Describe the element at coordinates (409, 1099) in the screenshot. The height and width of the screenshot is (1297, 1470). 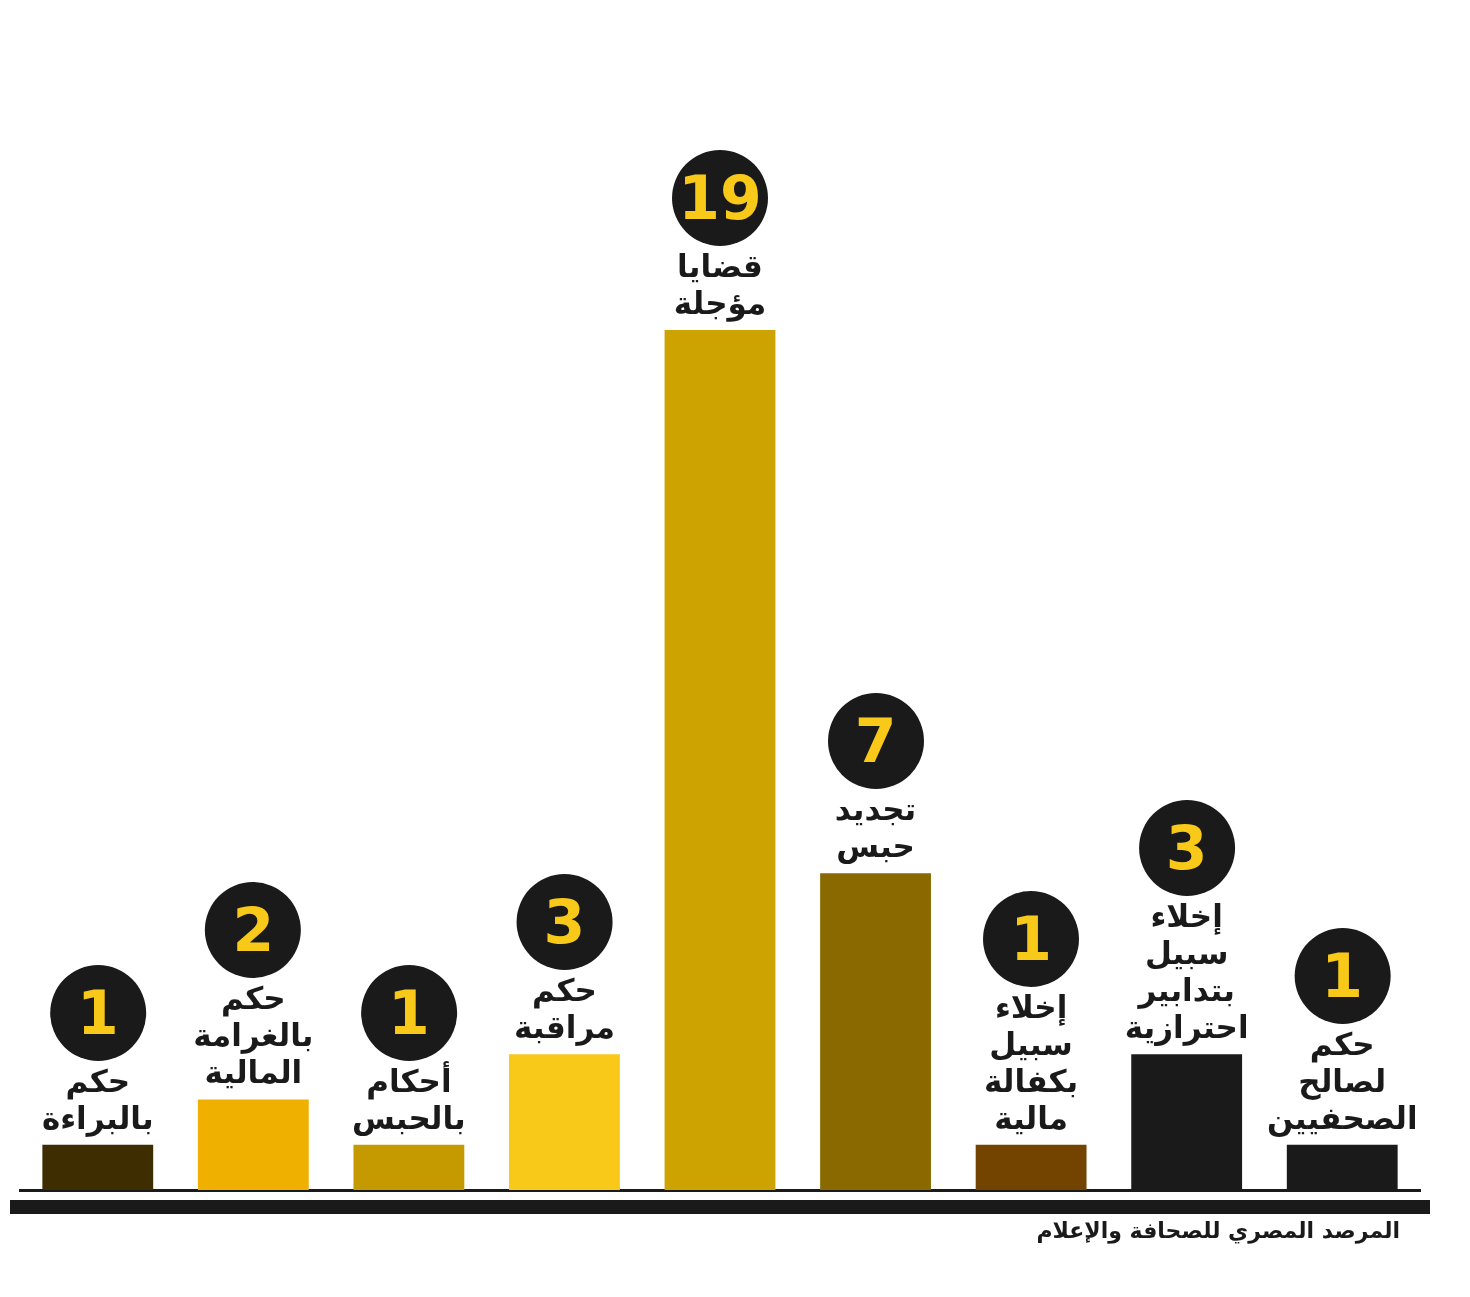
I see `x-tick-label: أحكام بالحبس` at that location.